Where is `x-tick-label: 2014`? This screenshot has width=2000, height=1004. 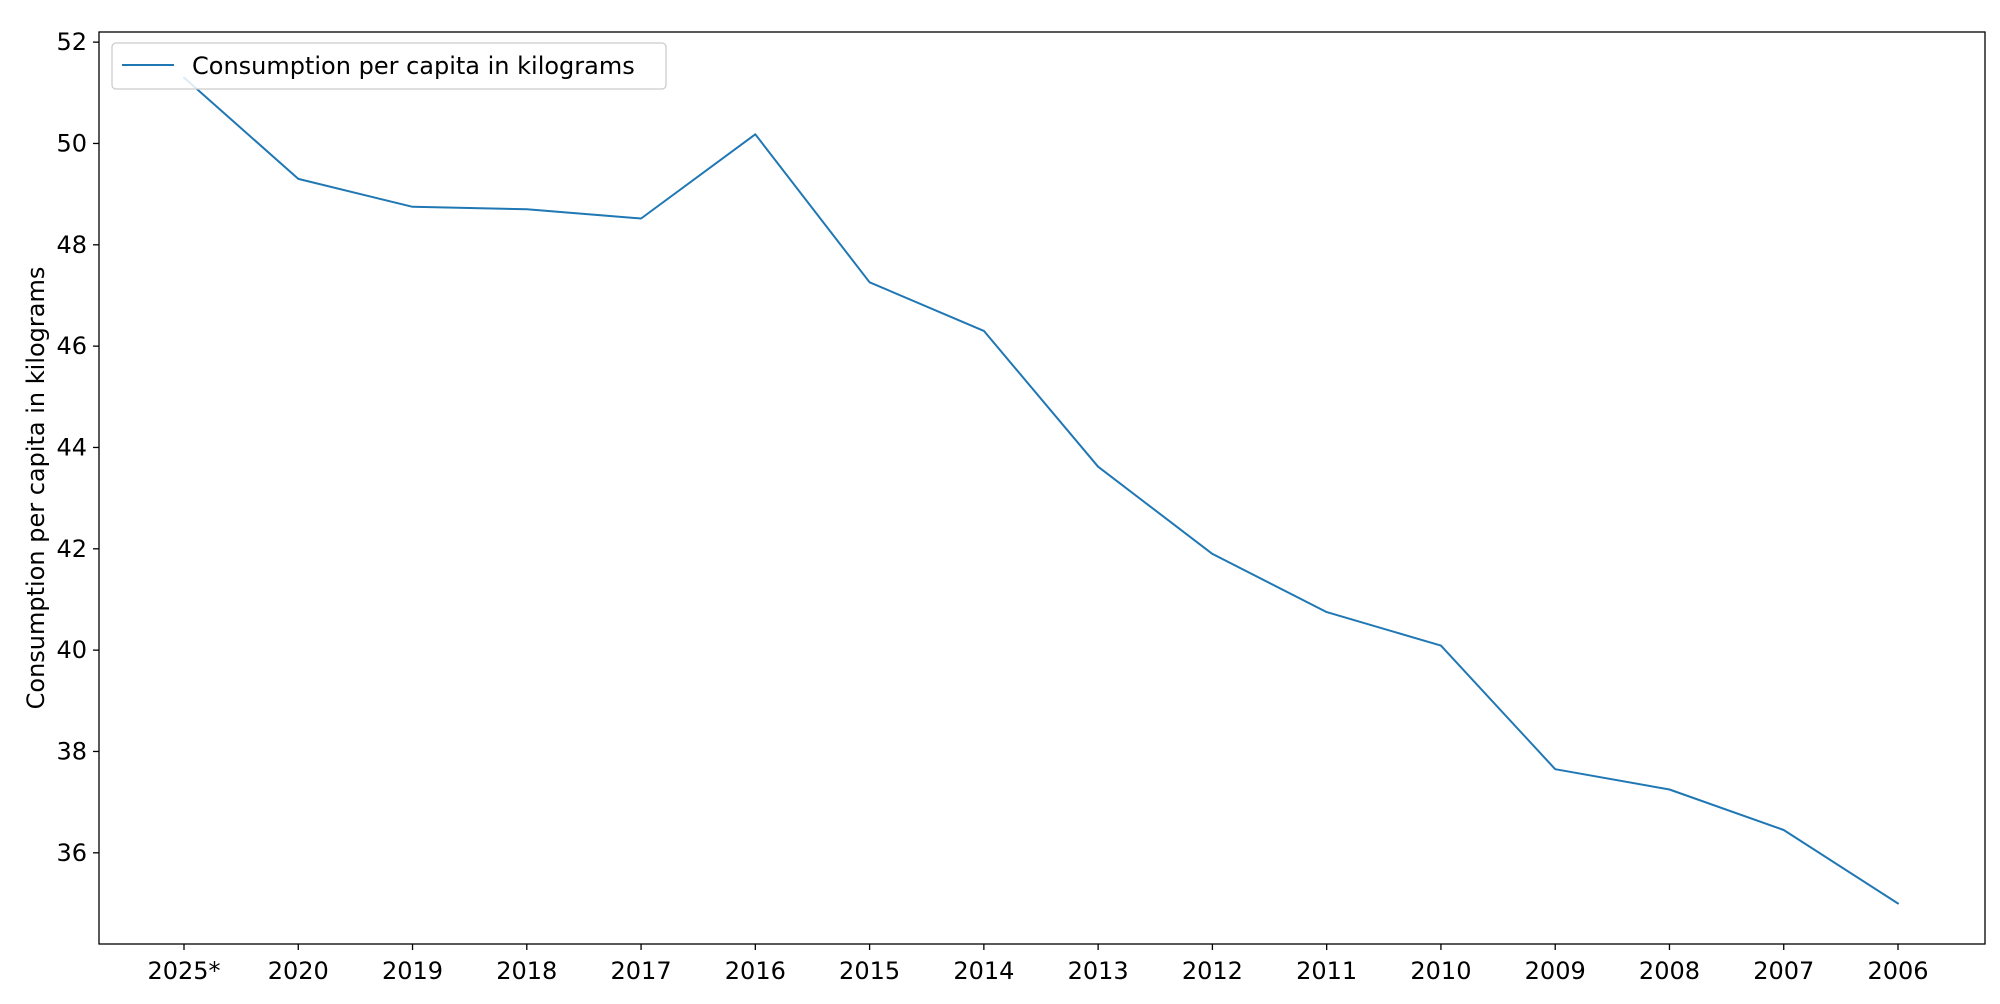
x-tick-label: 2014 is located at coordinates (983, 971).